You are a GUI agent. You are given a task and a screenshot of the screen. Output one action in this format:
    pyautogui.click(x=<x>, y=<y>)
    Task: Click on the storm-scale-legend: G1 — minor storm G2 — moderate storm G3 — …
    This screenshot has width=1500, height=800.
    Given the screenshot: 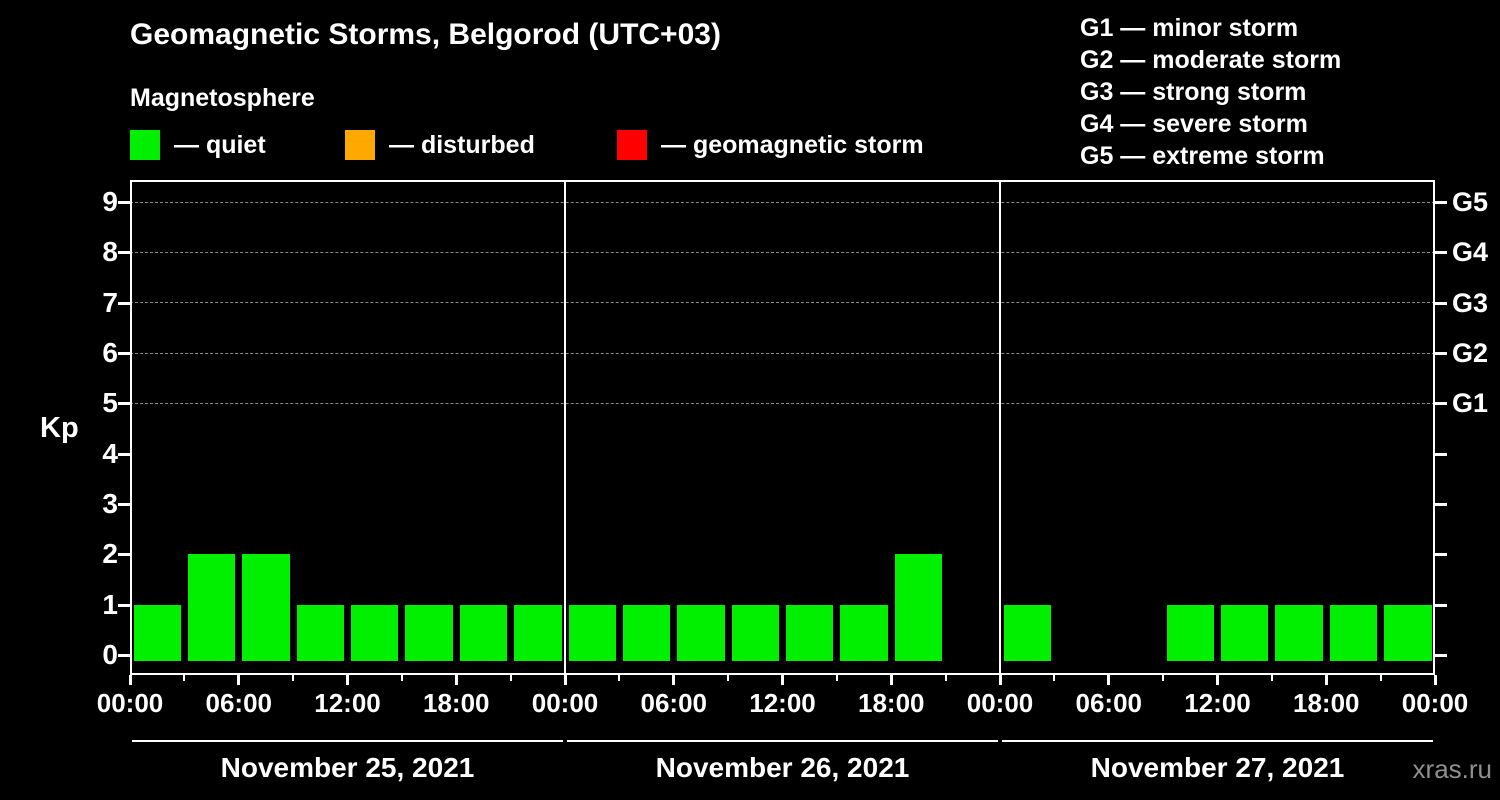 What is the action you would take?
    pyautogui.click(x=1210, y=92)
    